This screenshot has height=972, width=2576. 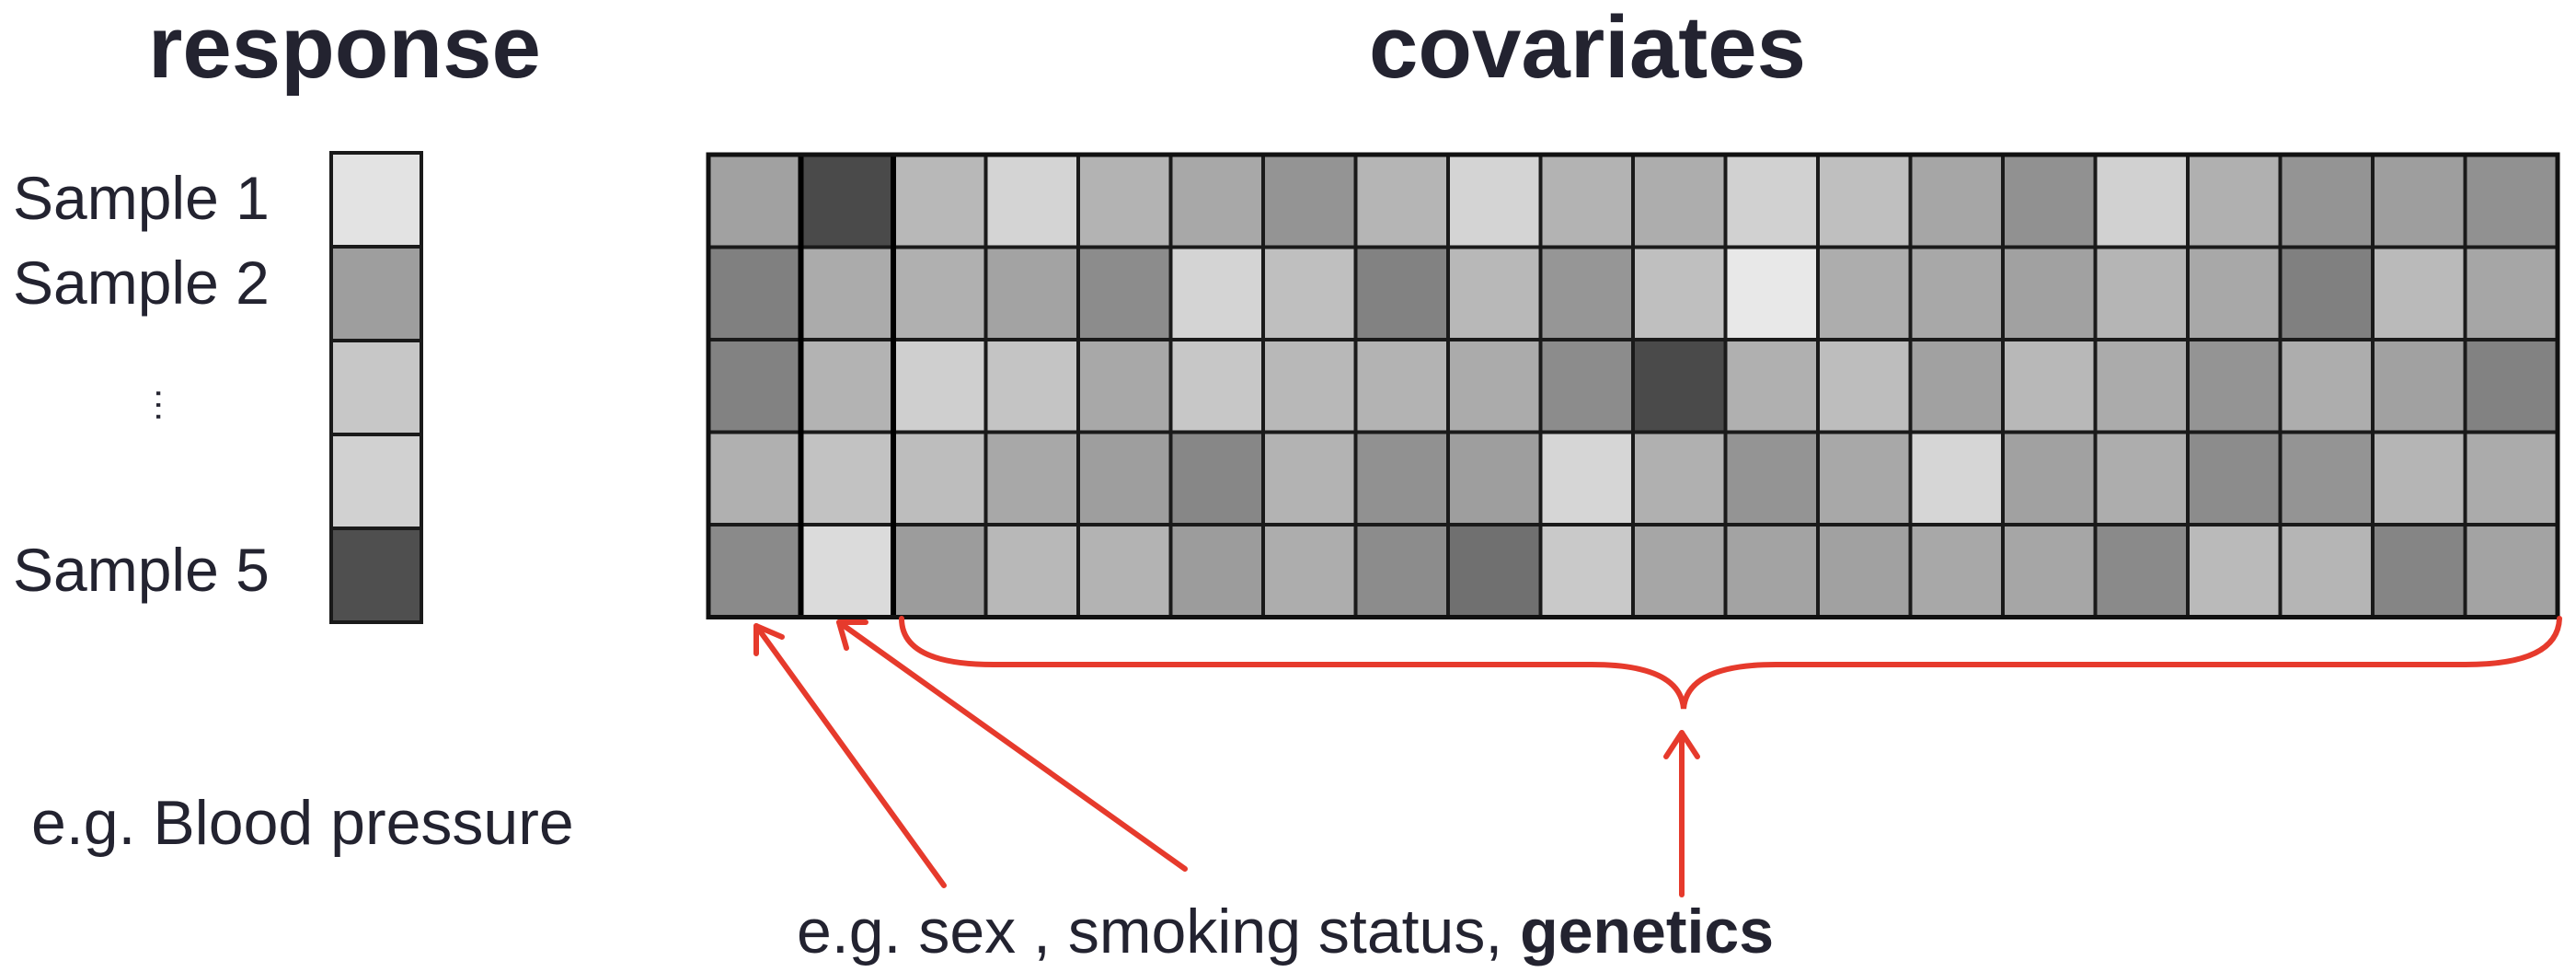 What do you see at coordinates (850, 755) in the screenshot?
I see `sex-arrow-line` at bounding box center [850, 755].